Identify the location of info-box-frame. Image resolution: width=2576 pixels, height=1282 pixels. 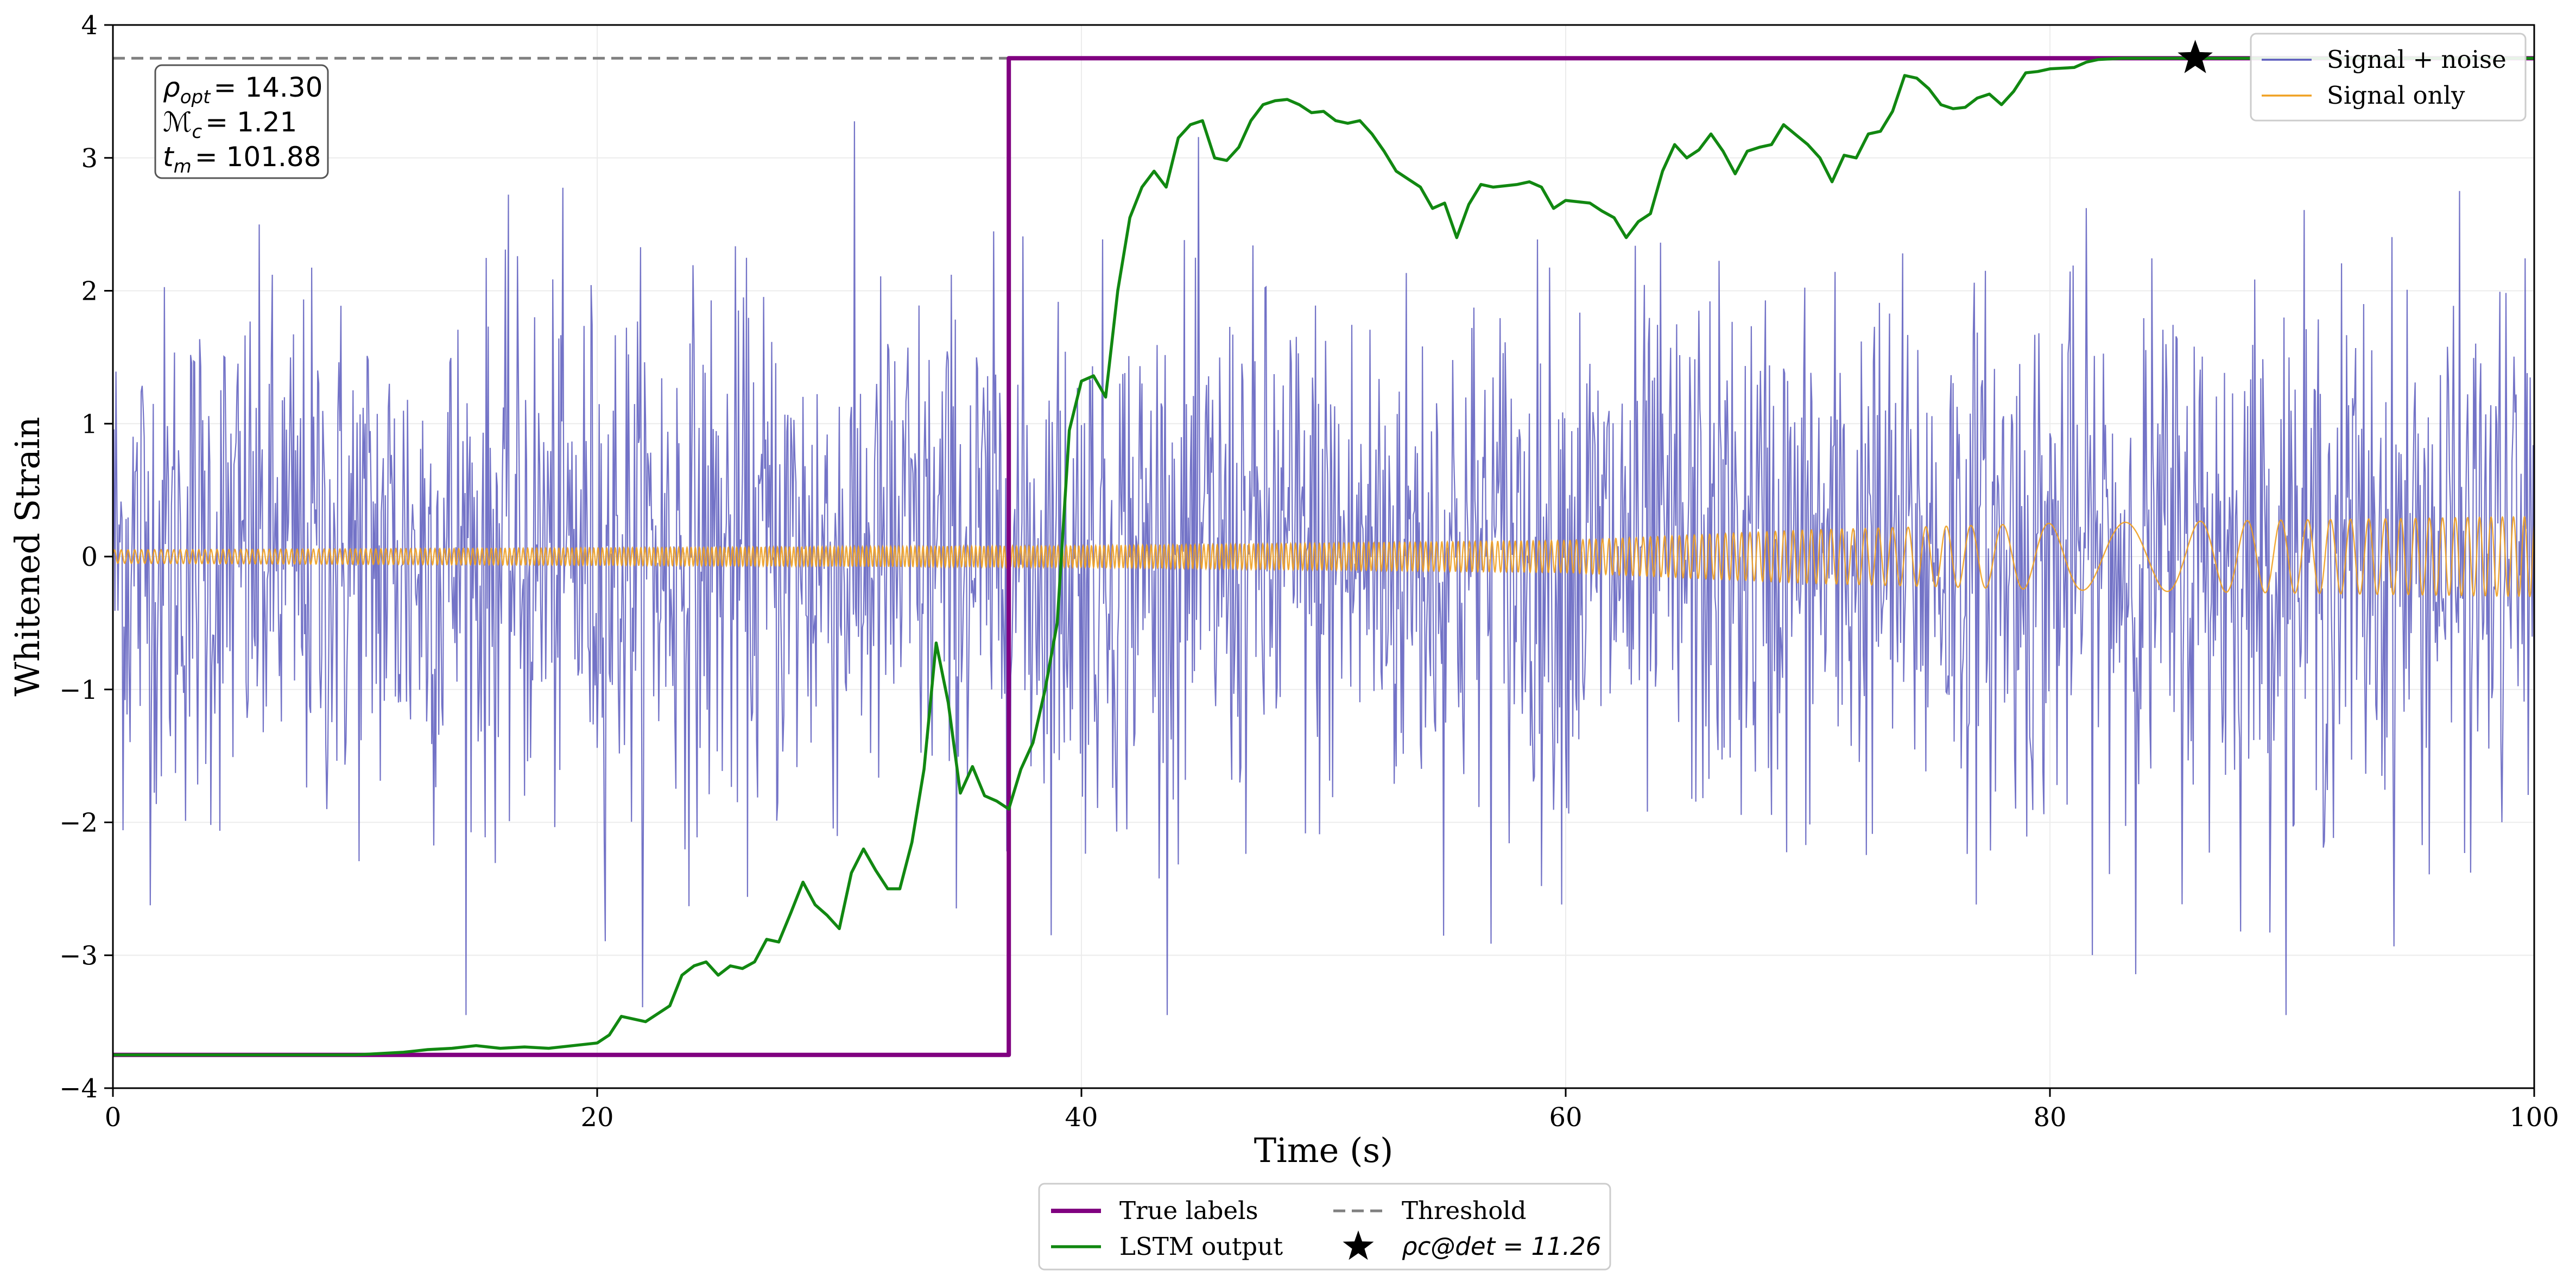
(241, 121).